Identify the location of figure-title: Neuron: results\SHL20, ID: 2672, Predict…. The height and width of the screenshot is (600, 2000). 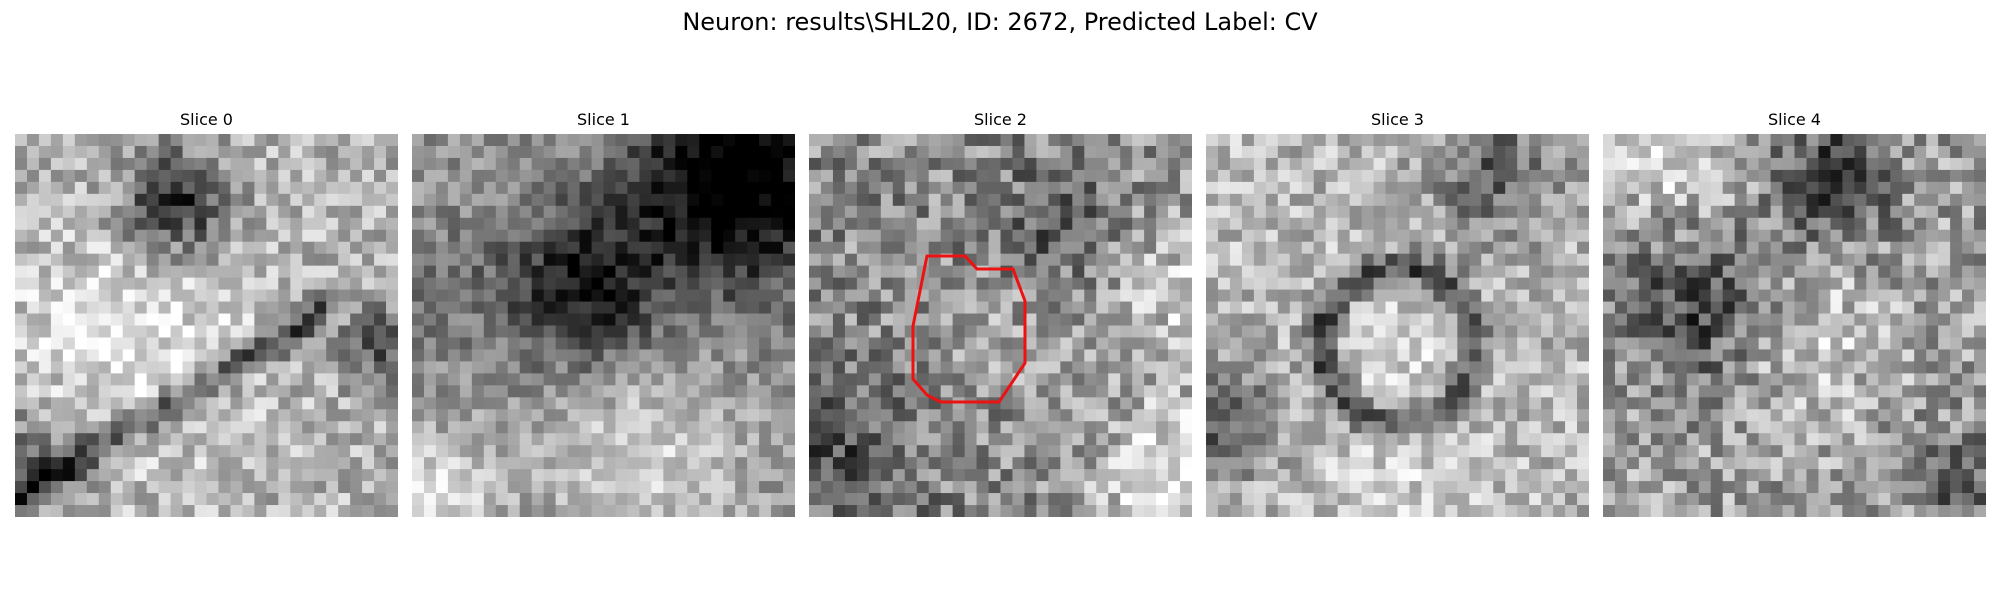
(1000, 22).